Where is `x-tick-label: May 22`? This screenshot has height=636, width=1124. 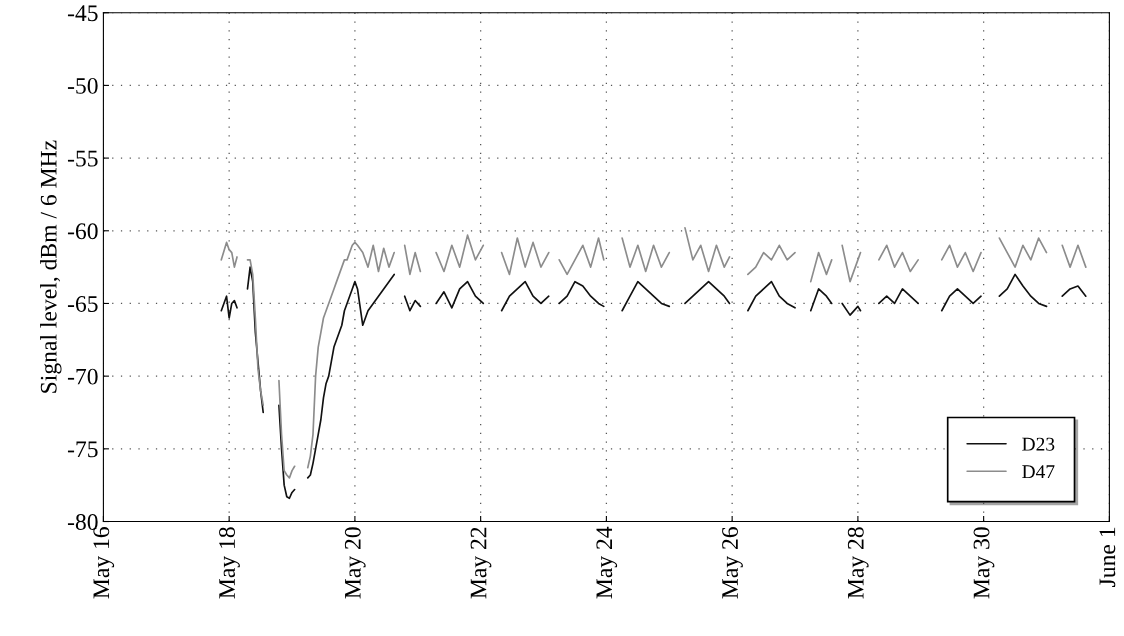
x-tick-label: May 22 is located at coordinates (481, 563).